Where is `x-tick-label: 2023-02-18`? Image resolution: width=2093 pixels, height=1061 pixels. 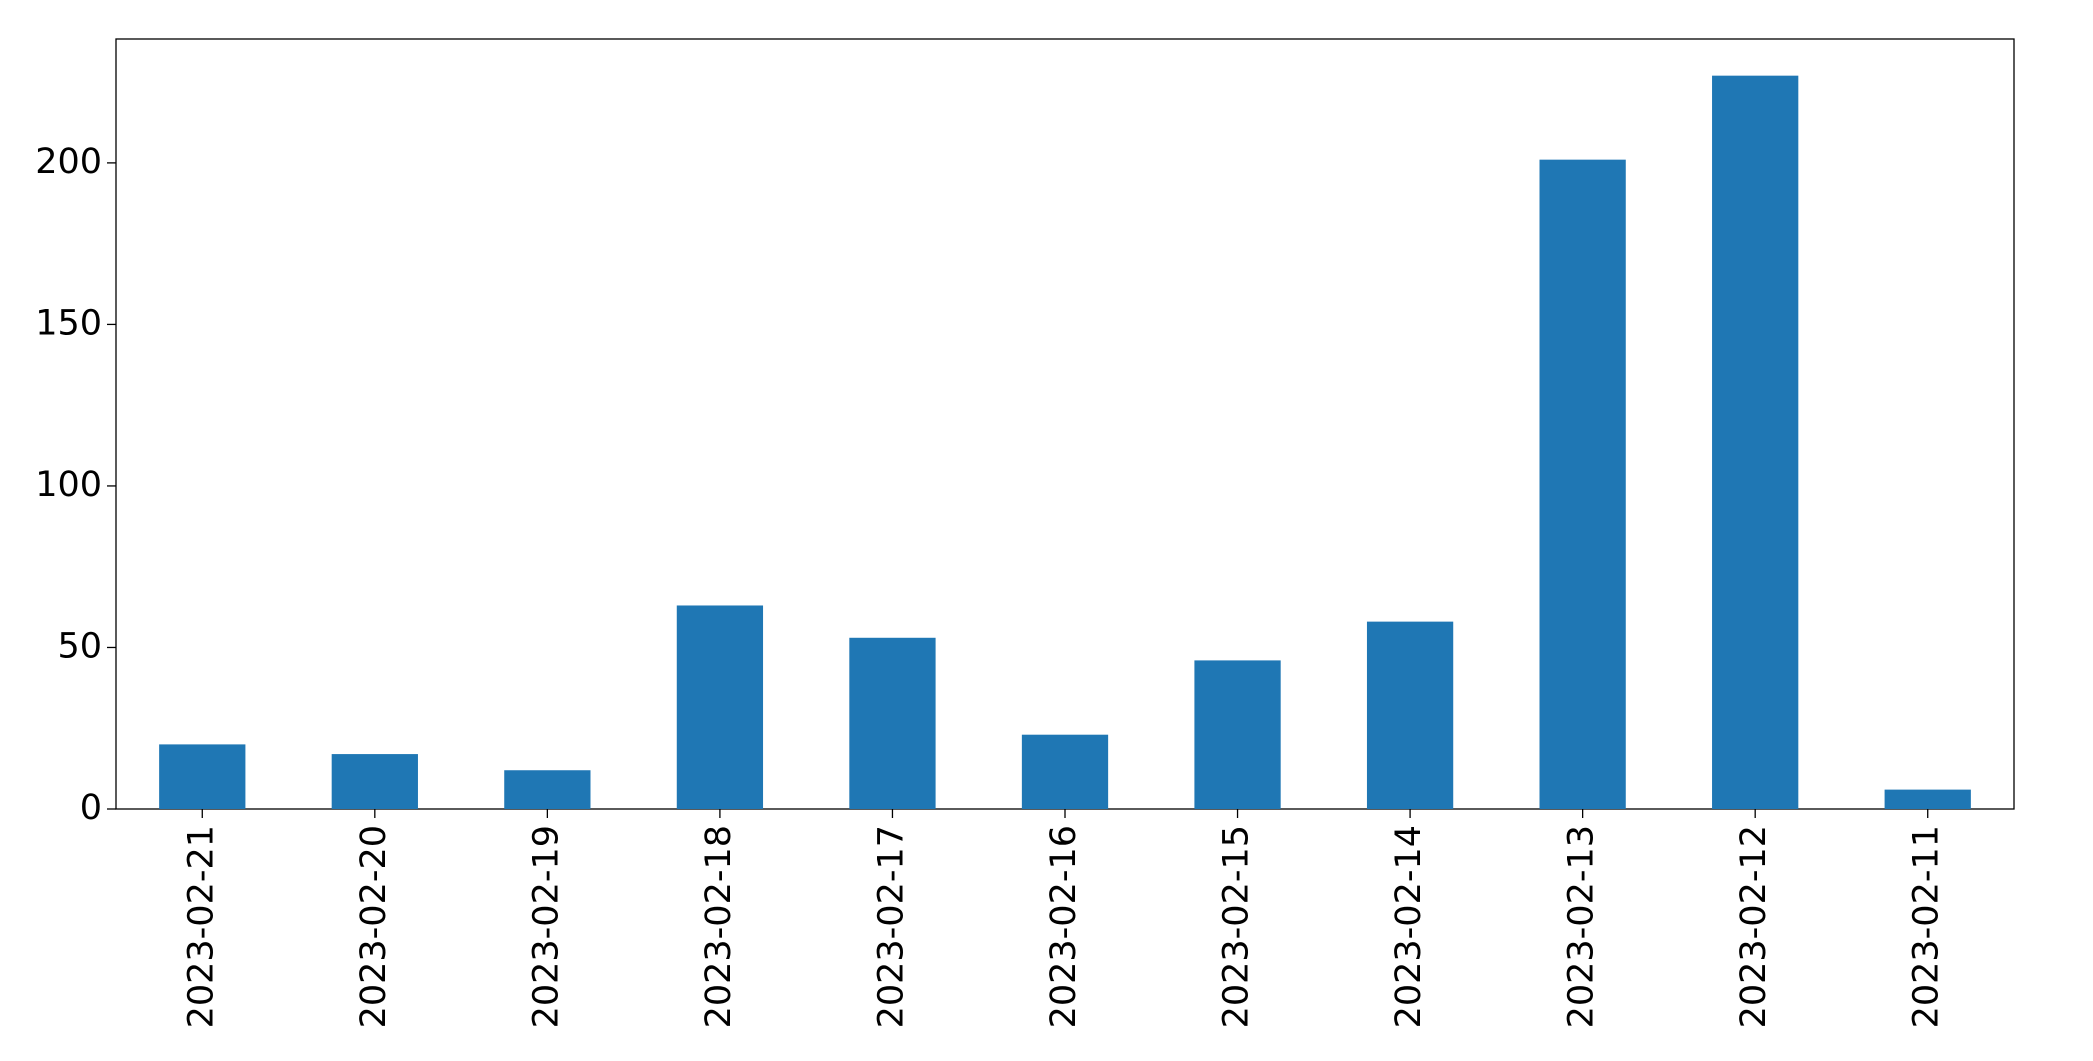
x-tick-label: 2023-02-18 is located at coordinates (719, 926).